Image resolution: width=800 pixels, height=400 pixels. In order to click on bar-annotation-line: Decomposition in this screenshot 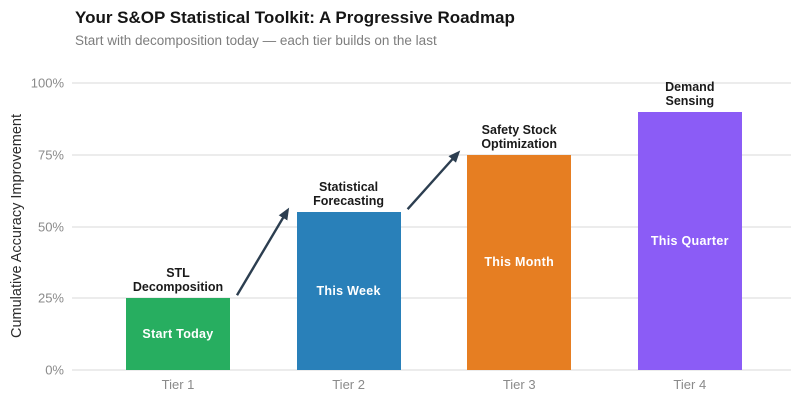, I will do `click(178, 287)`.